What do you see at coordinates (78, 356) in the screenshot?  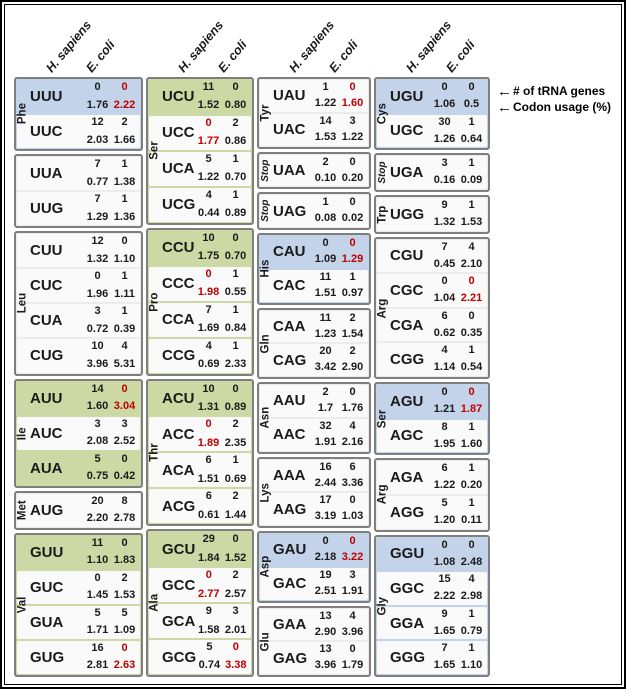 I see `codon-row-cug: CUG 10 3.96 4 5.31` at bounding box center [78, 356].